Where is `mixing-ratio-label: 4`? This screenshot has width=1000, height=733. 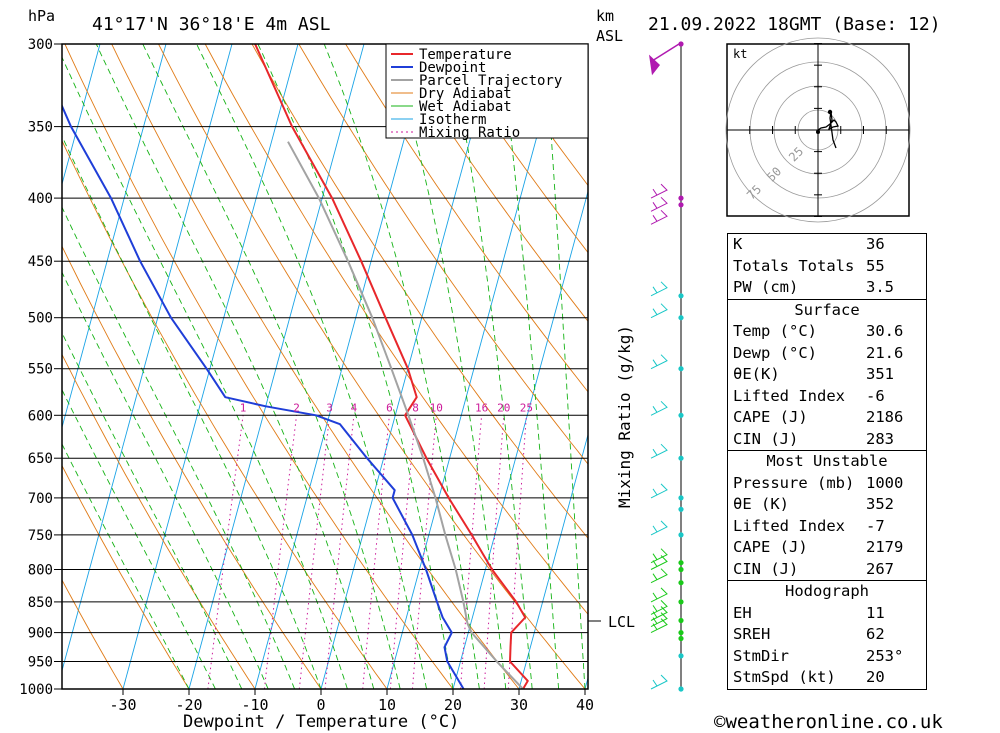 mixing-ratio-label: 4 is located at coordinates (354, 407).